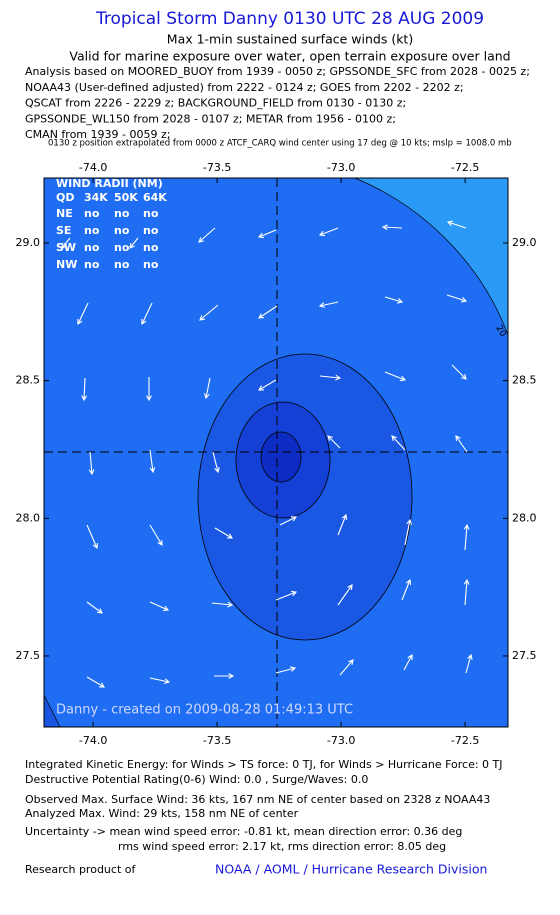 This screenshot has height=915, width=560. I want to click on subtitle: Max 1-min sustained surface winds (kt), so click(290, 39).